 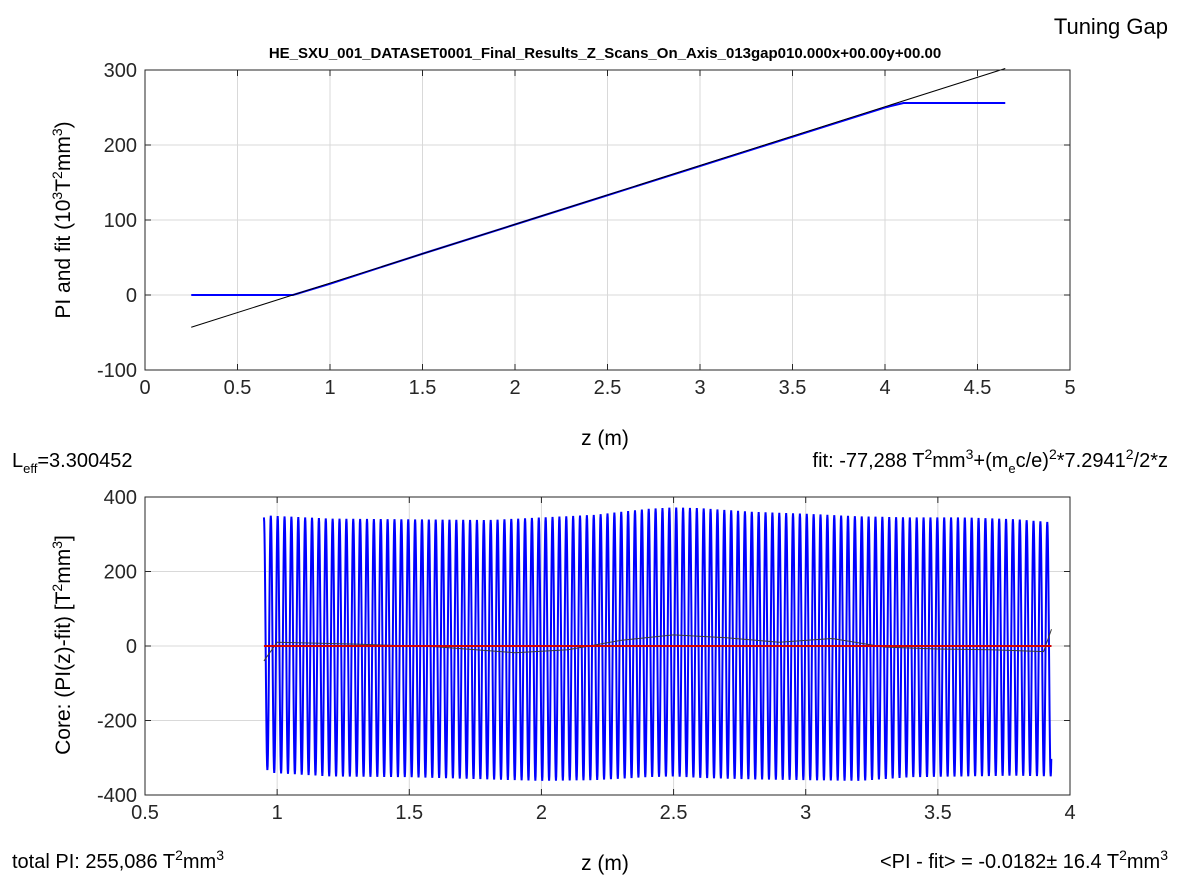 What do you see at coordinates (62, 645) in the screenshot?
I see `bottom-y-axis-label: Core: (PI(z)-fit) [T2mm3]` at bounding box center [62, 645].